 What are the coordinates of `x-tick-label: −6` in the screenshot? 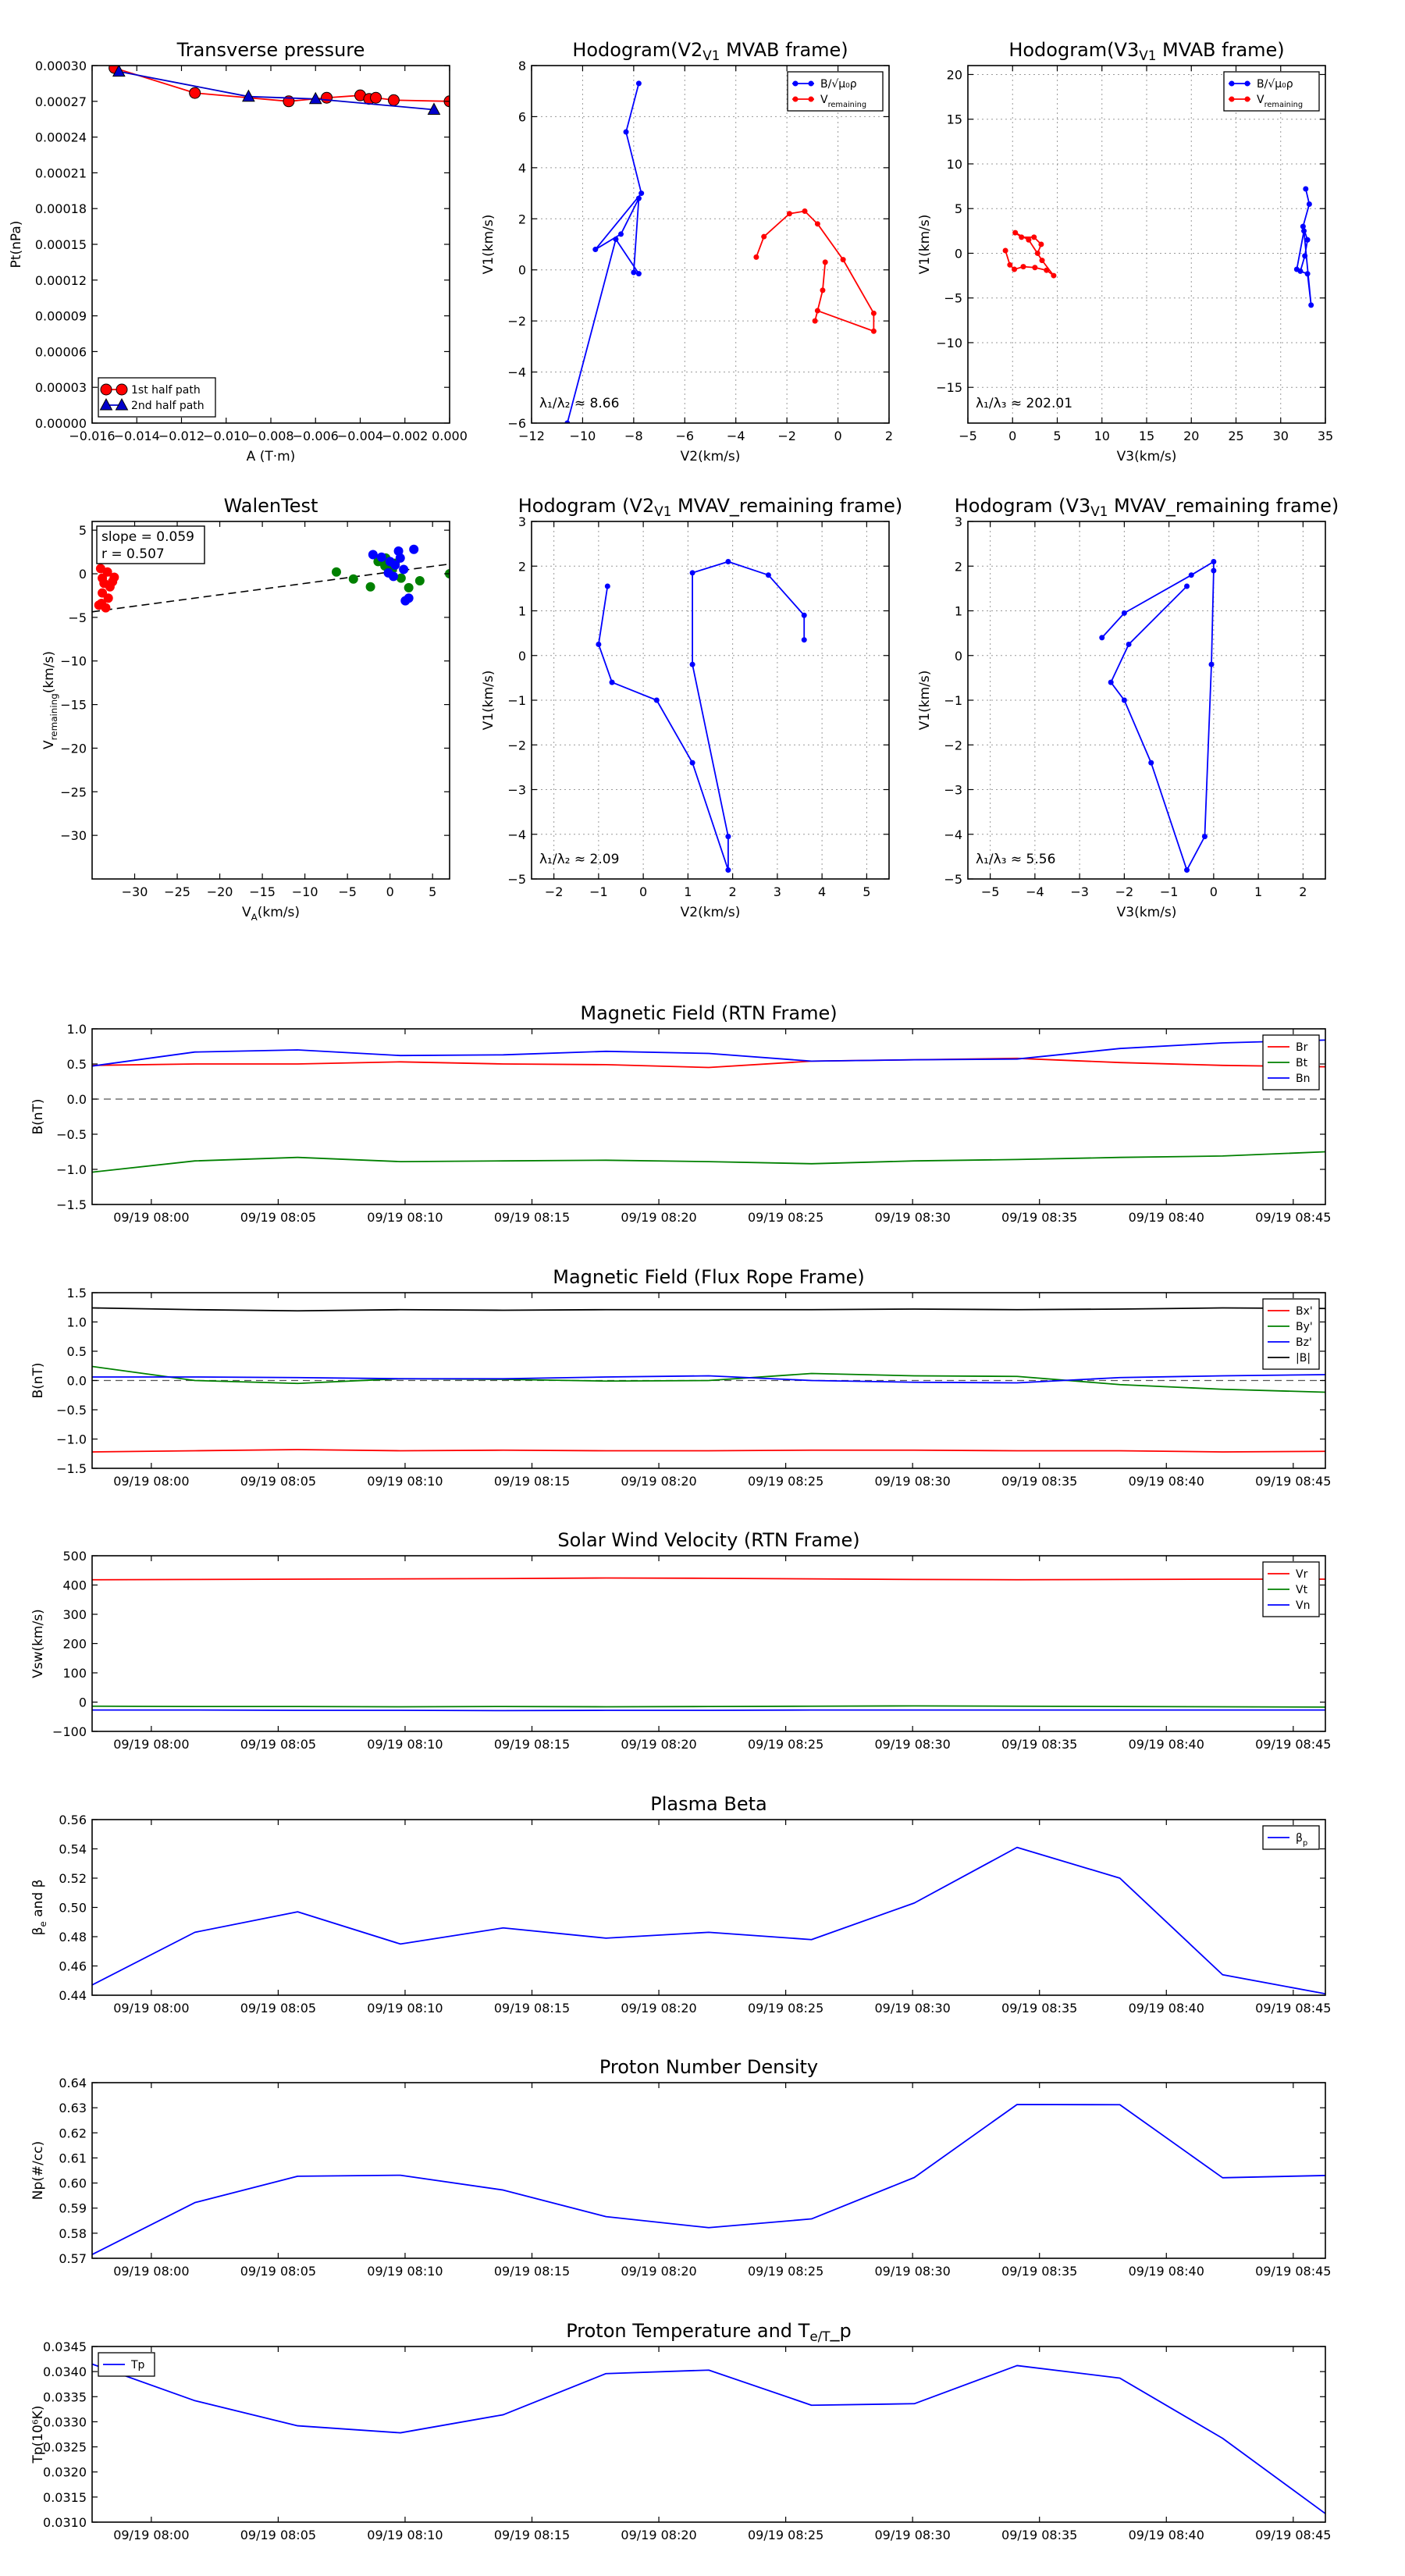 It's located at (684, 436).